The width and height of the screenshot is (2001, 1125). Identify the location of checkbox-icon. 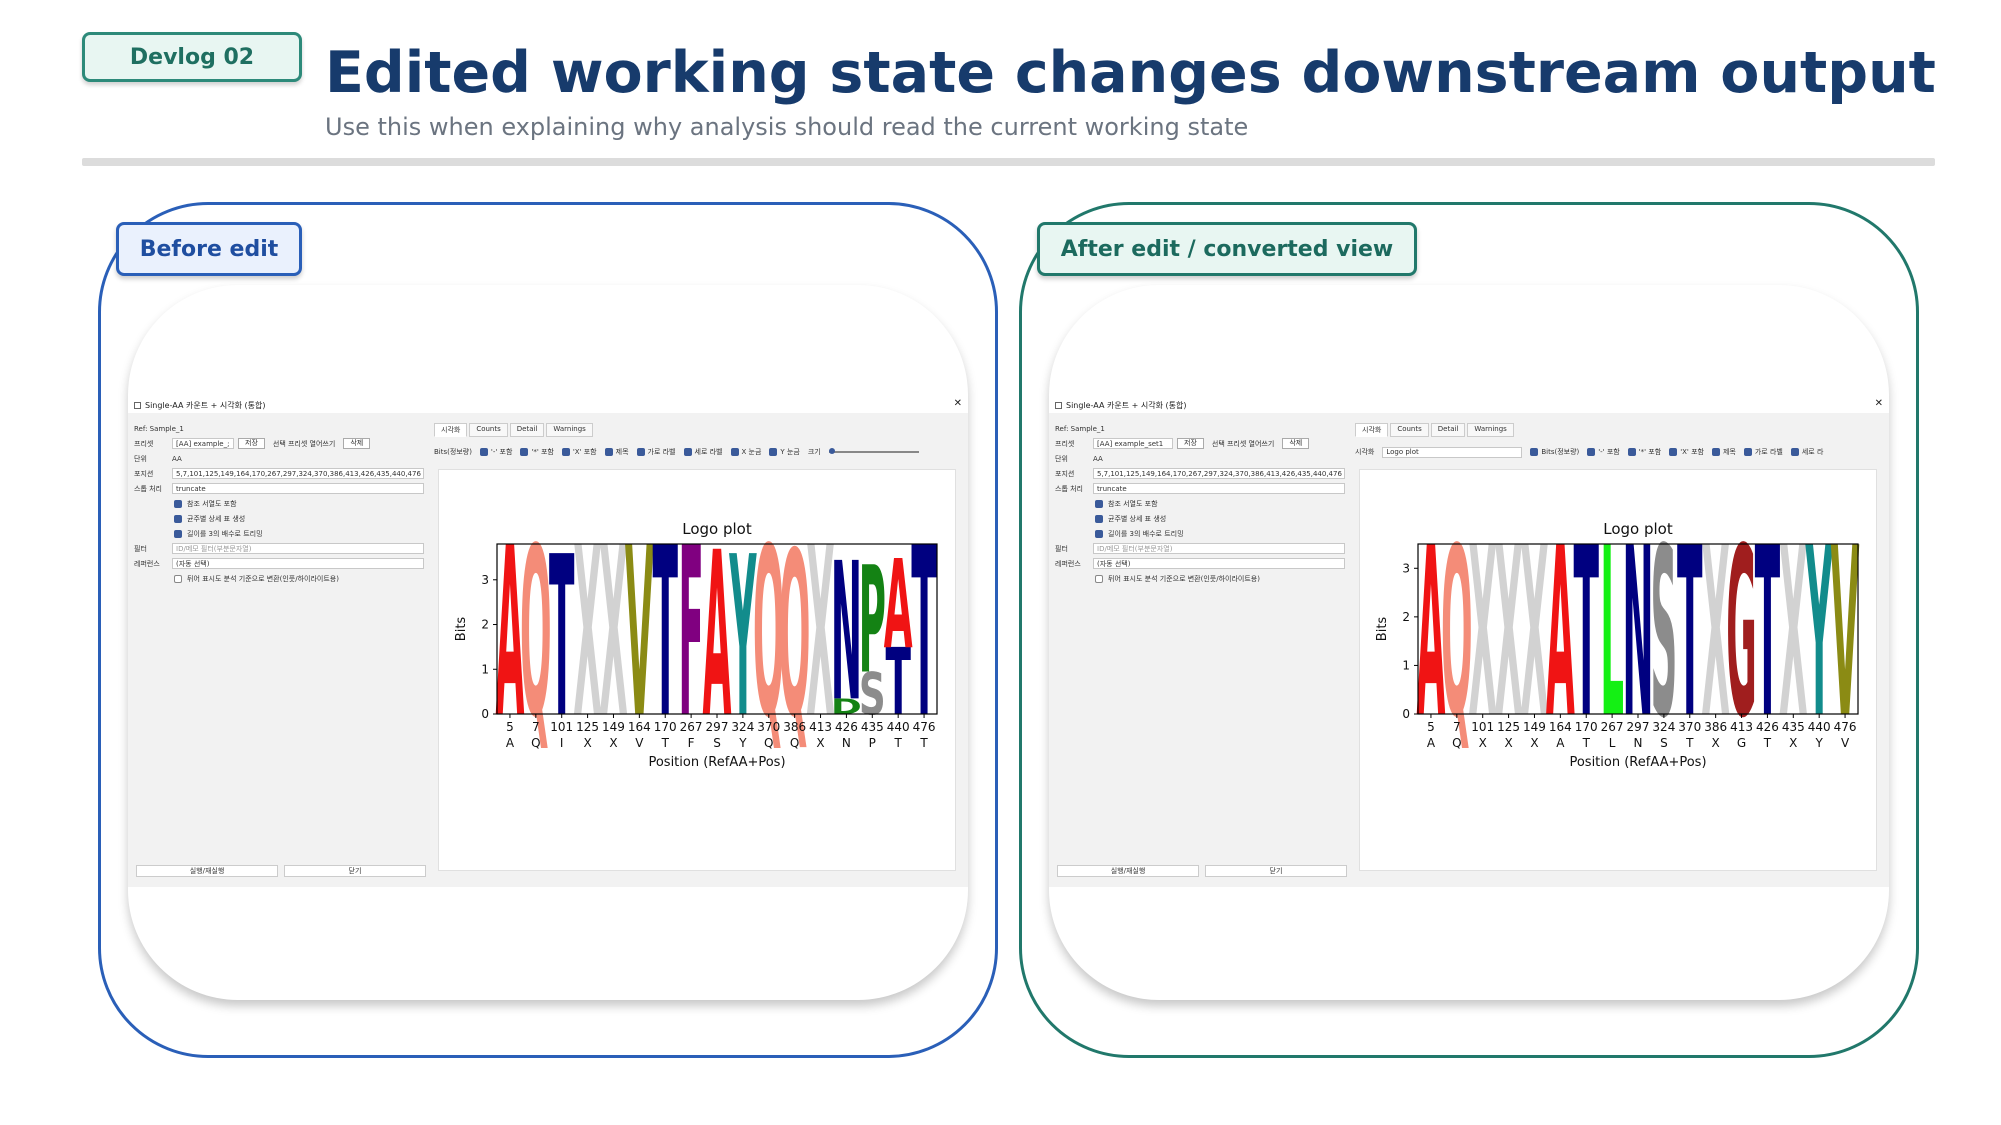
(1099, 533).